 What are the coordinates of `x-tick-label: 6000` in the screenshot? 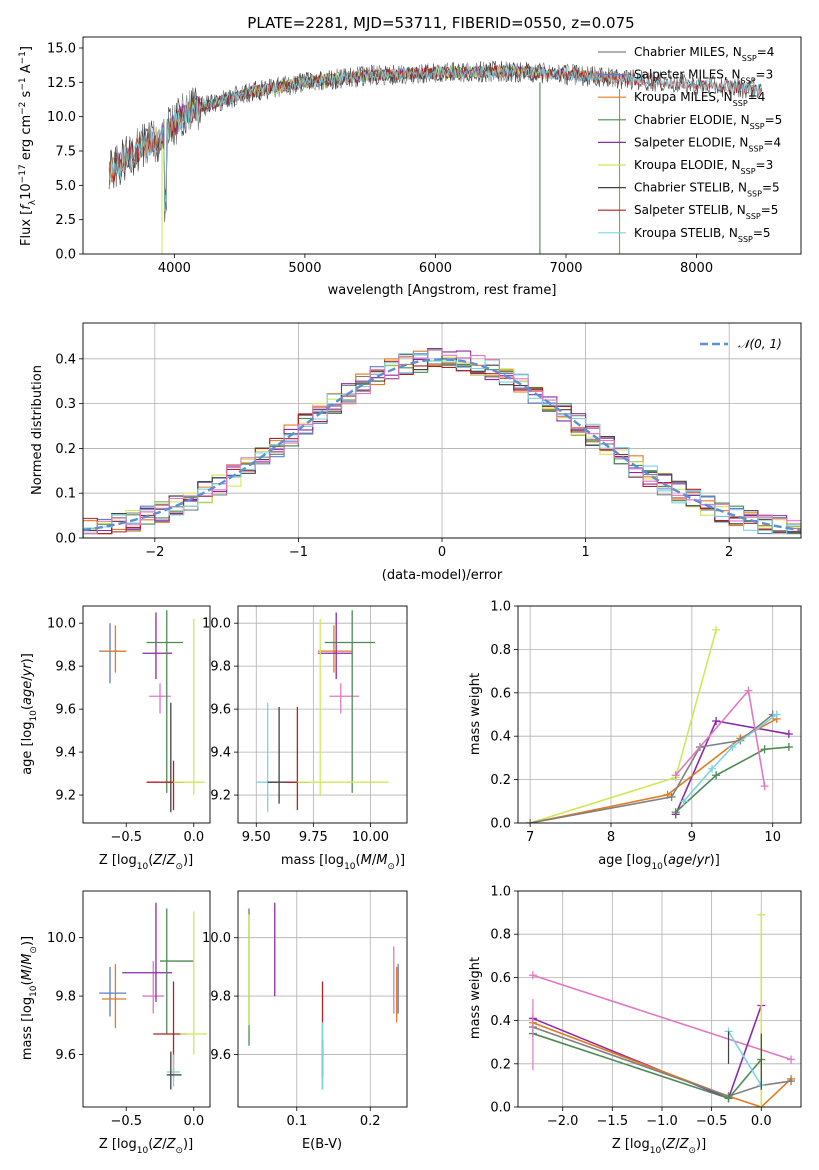 It's located at (435, 268).